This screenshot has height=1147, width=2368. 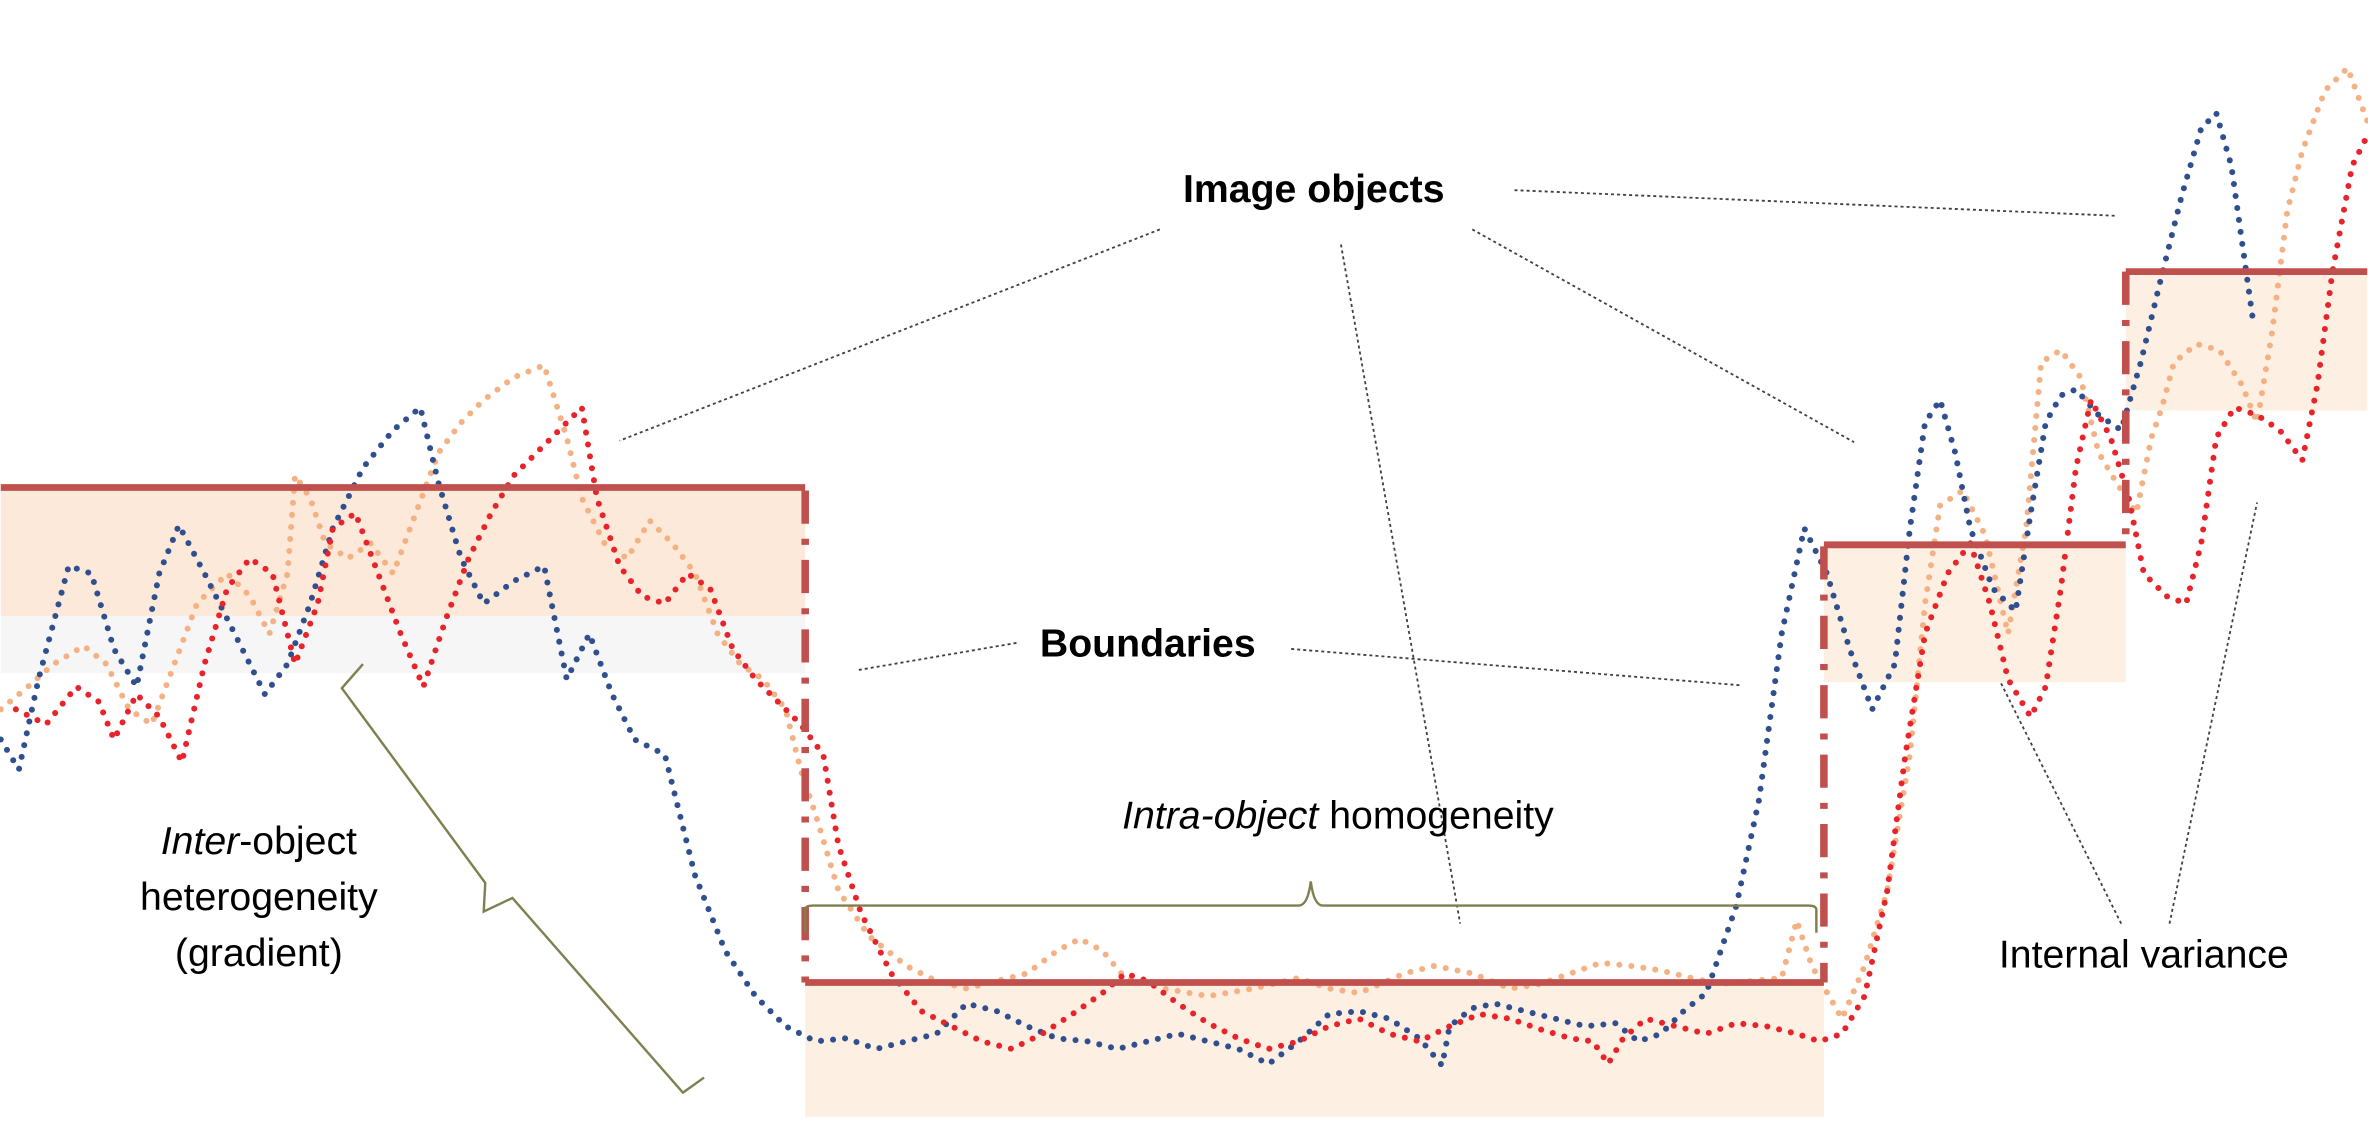 What do you see at coordinates (937, 656) in the screenshot?
I see `leader-boundaries-left` at bounding box center [937, 656].